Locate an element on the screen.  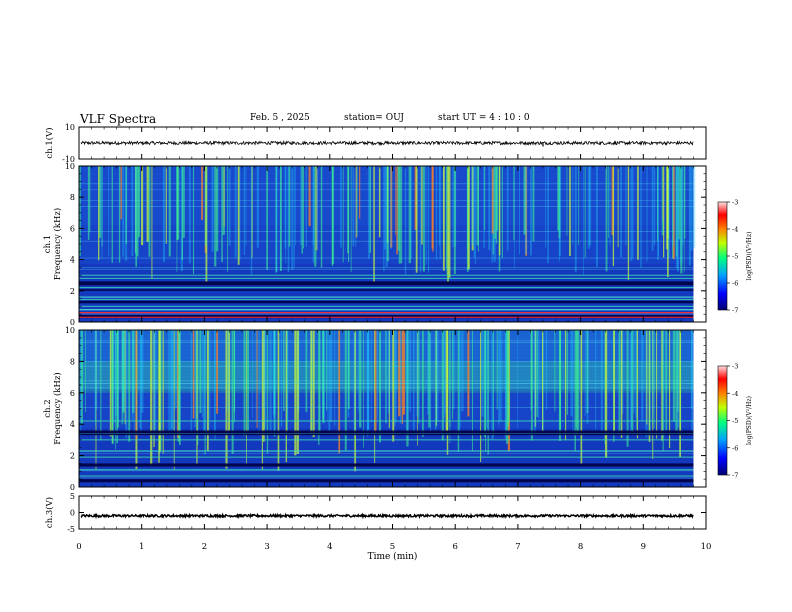
y-tick-label: 0 is located at coordinates (72, 487).